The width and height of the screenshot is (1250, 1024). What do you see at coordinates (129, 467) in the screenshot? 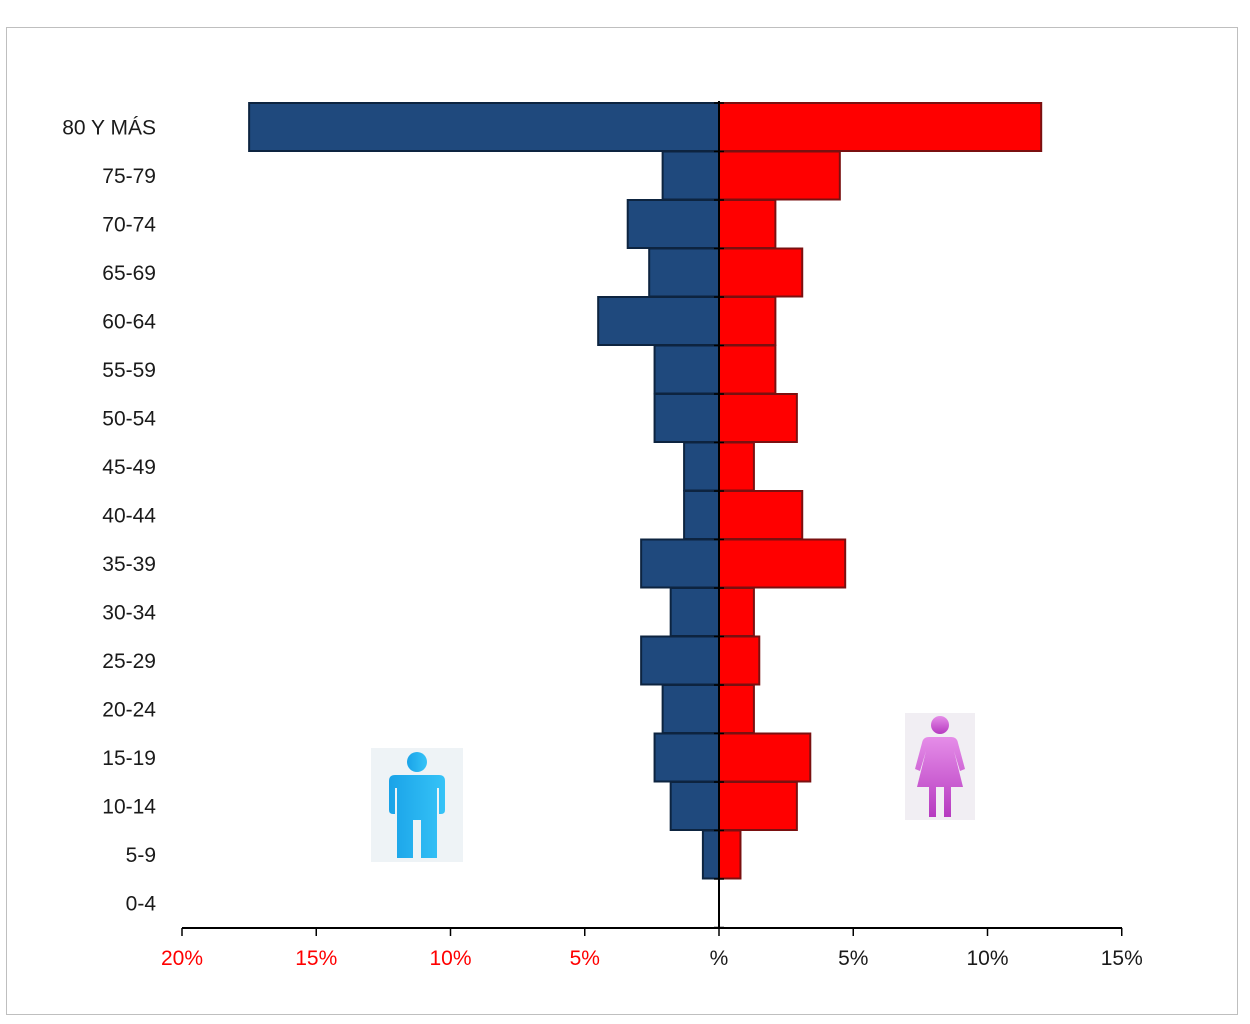
I see `category-label: 45-49` at bounding box center [129, 467].